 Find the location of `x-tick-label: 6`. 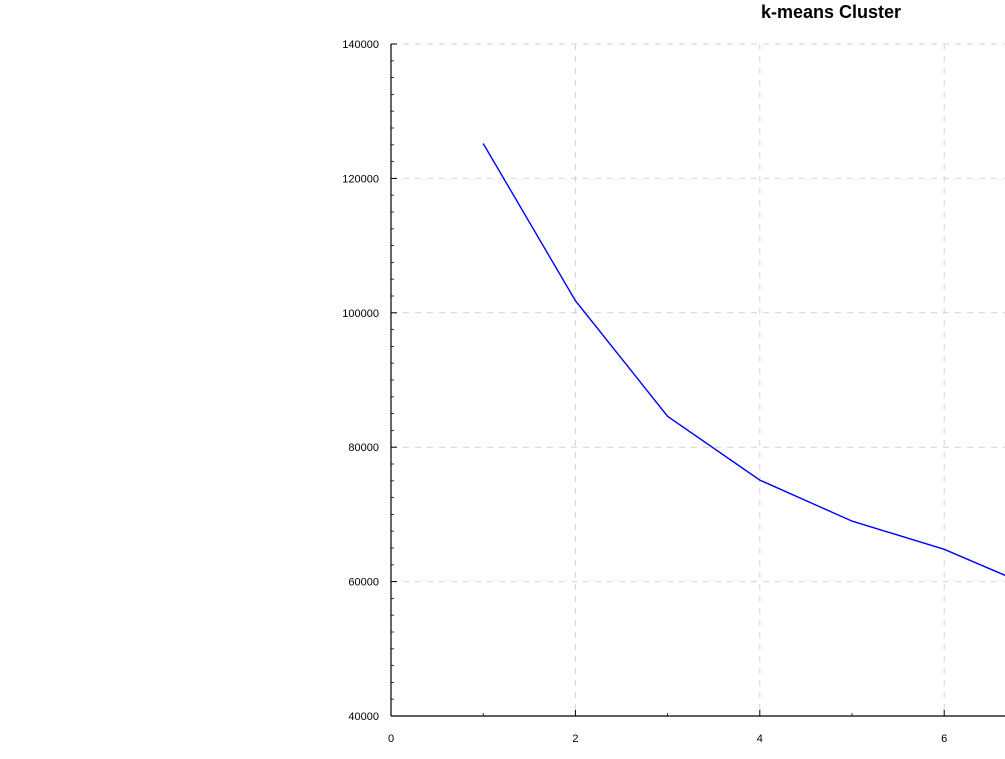

x-tick-label: 6 is located at coordinates (944, 739).